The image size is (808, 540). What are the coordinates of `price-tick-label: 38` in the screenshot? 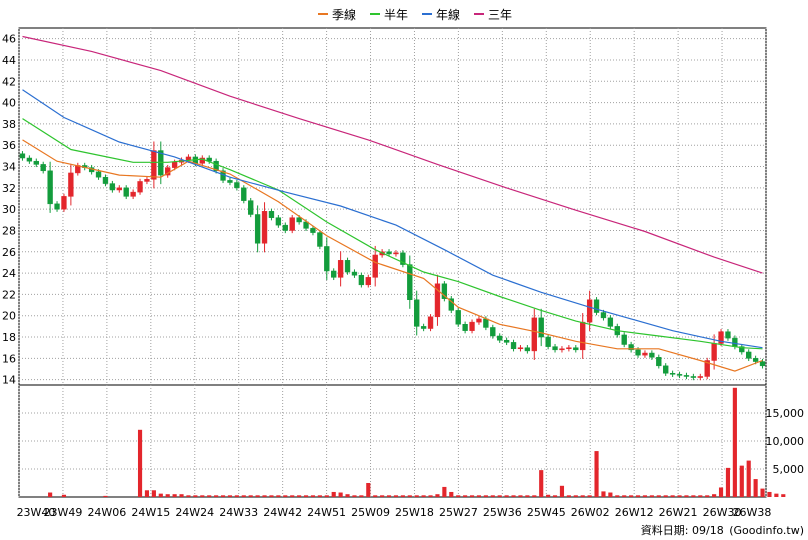 It's located at (9, 124).